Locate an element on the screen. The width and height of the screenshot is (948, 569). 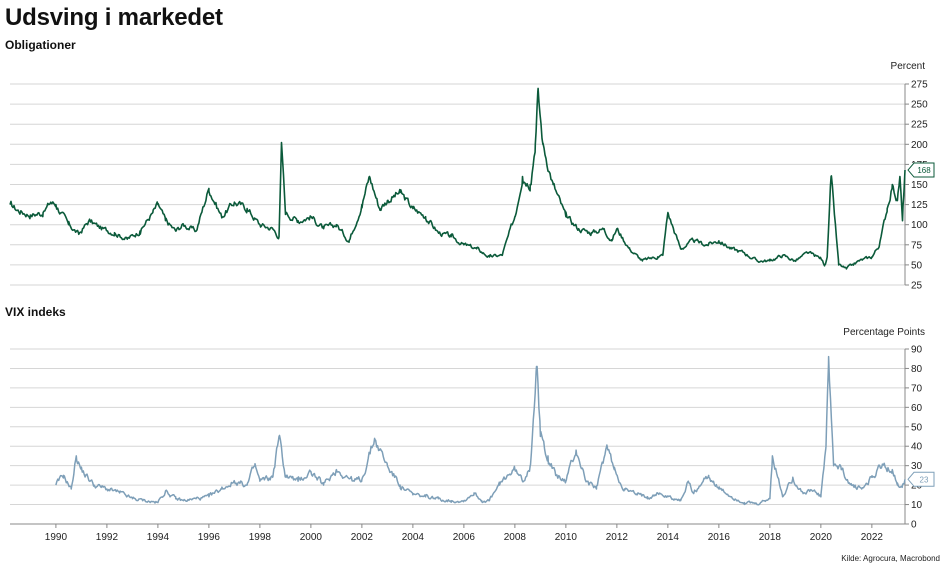
y-axis-unit-vix: Percentage Points is located at coordinates (884, 332).